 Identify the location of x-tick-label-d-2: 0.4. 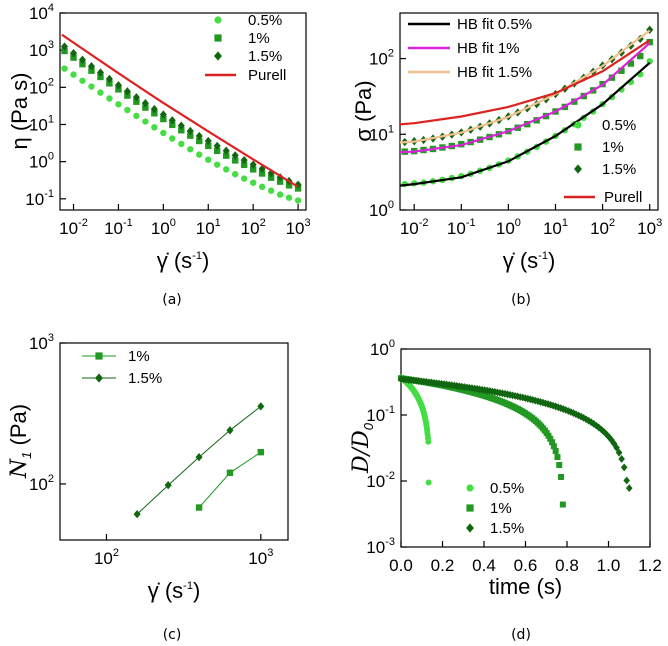
(484, 565).